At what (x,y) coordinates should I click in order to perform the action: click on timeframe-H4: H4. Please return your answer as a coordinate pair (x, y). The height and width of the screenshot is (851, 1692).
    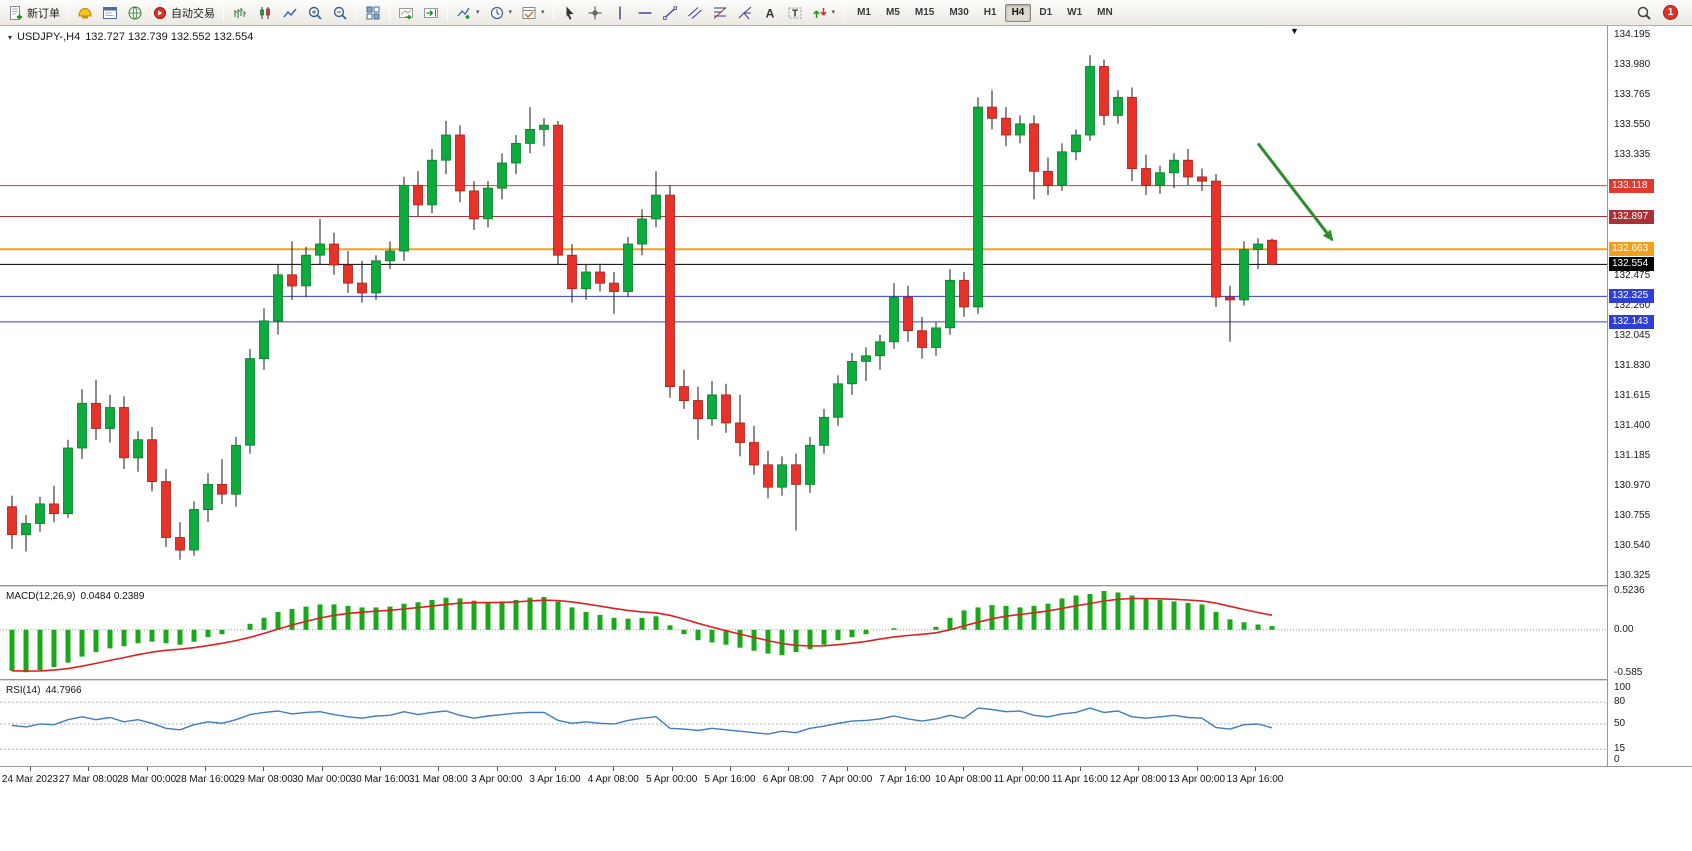
    Looking at the image, I should click on (1018, 12).